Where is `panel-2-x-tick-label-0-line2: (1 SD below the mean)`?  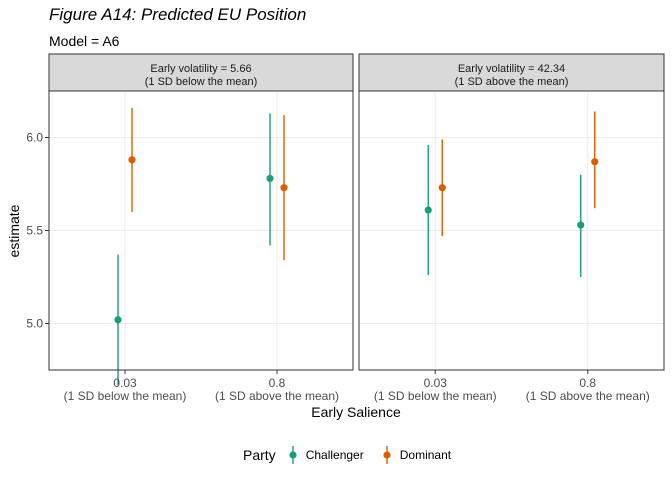
panel-2-x-tick-label-0-line2: (1 SD below the mean) is located at coordinates (435, 396).